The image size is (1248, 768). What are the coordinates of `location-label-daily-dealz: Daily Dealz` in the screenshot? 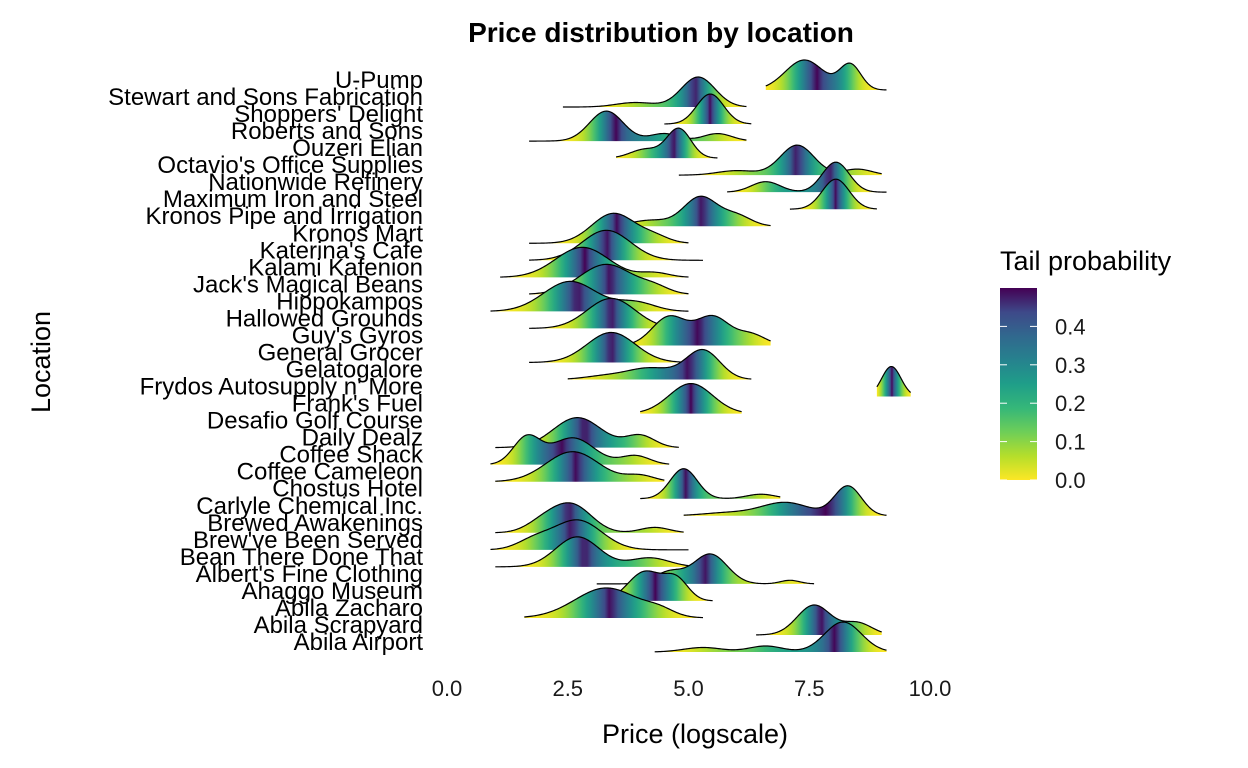 It's located at (362, 438).